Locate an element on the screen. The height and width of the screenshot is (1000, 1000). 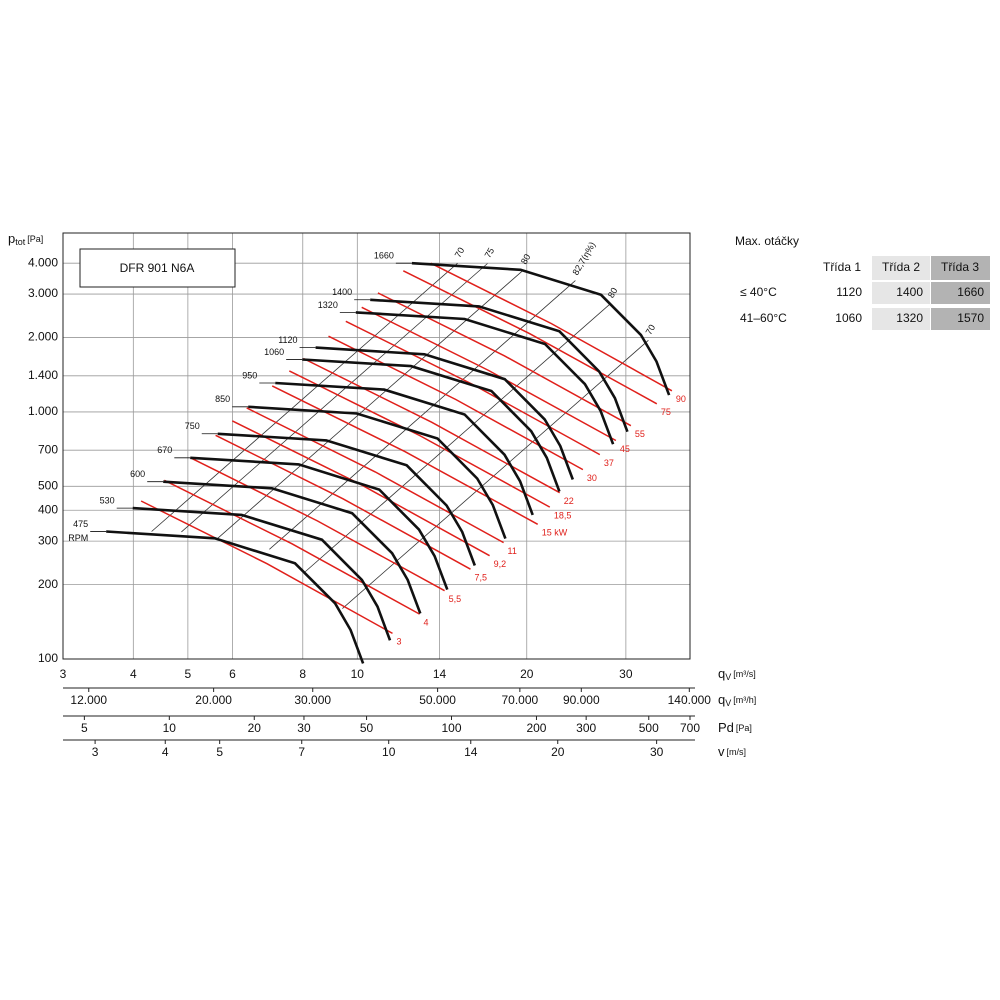
power-label: 37 is located at coordinates (609, 463).